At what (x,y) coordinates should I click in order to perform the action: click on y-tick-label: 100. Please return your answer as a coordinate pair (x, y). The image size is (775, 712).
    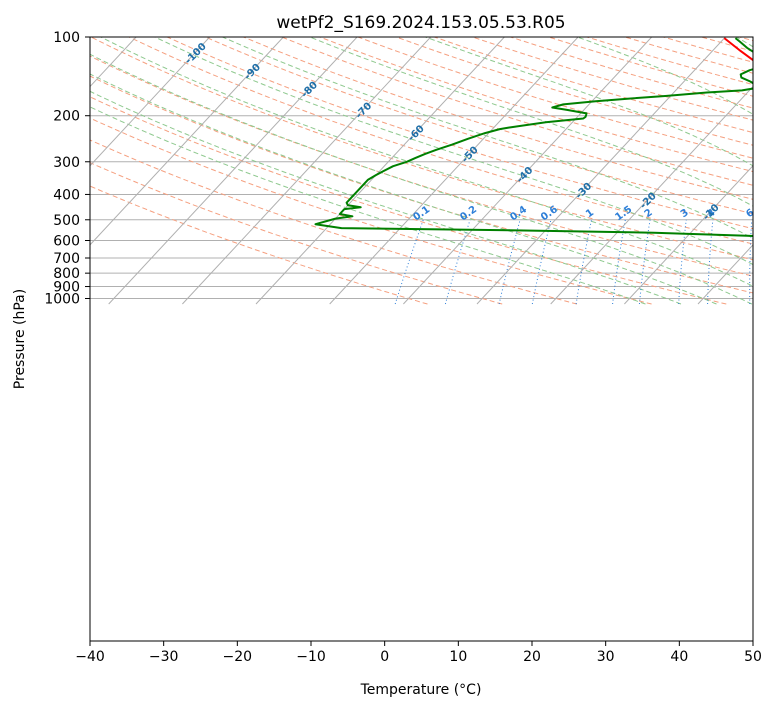
    Looking at the image, I should click on (66, 38).